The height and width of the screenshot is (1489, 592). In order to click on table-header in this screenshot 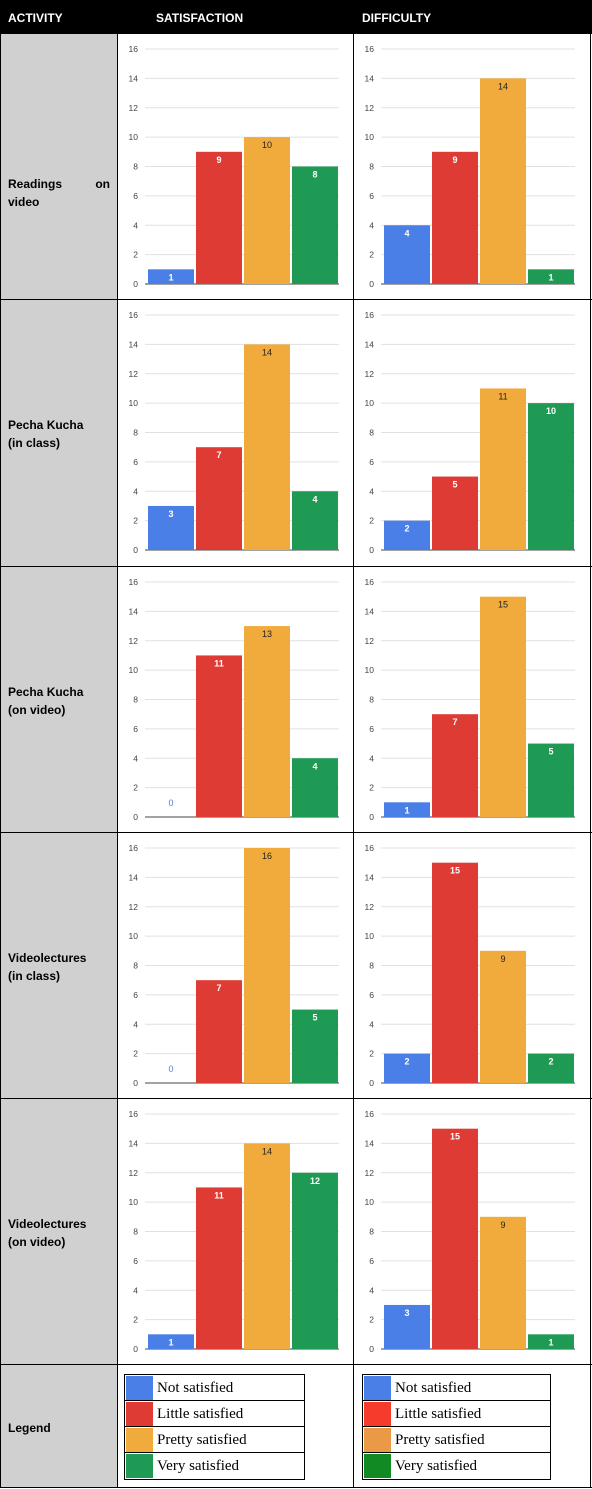, I will do `click(296, 16)`.